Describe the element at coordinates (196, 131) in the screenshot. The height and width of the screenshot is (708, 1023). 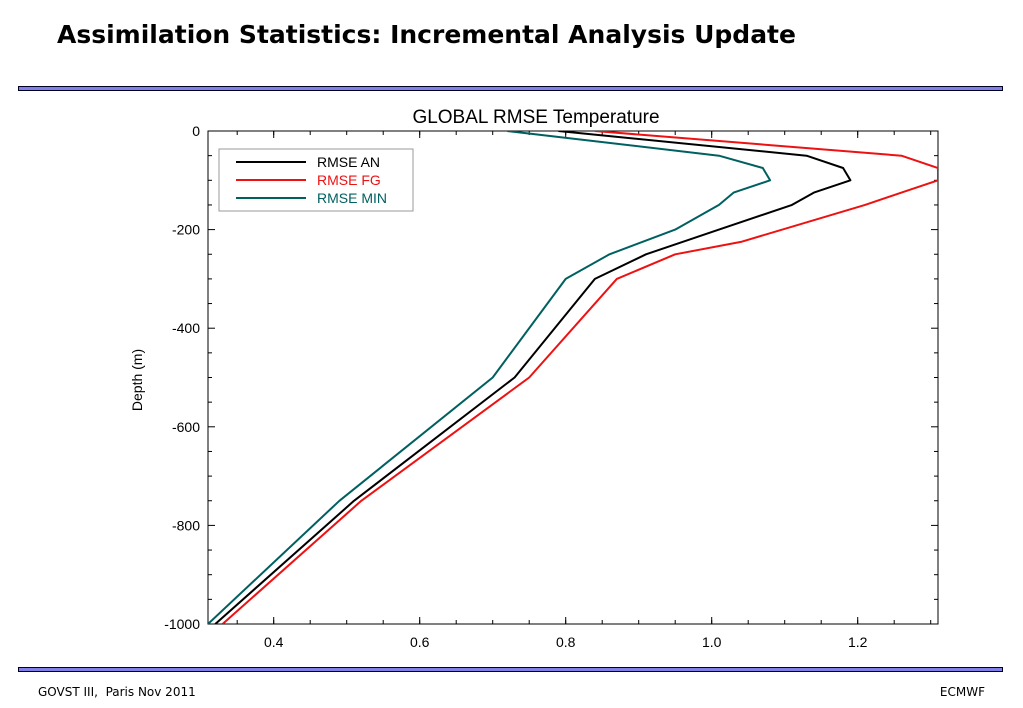
I see `y-tick-label: 0` at that location.